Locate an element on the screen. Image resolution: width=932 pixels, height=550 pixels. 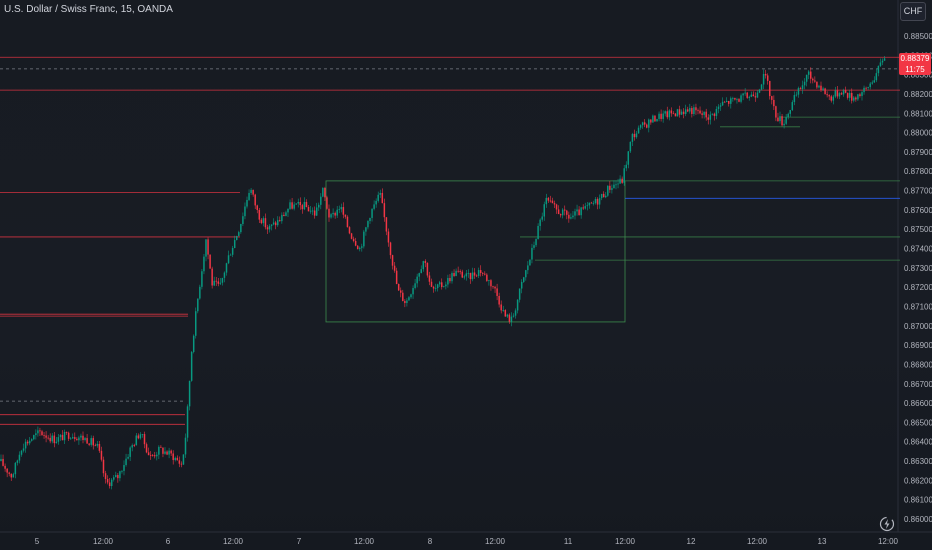
x-tick-label: 5 is located at coordinates (37, 541).